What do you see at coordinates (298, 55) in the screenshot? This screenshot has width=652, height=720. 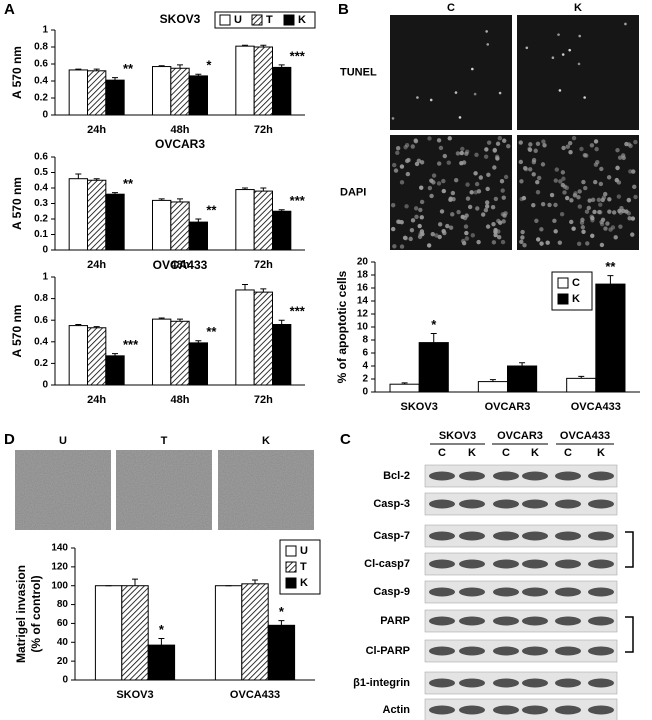 I see `significance-label: ***` at bounding box center [298, 55].